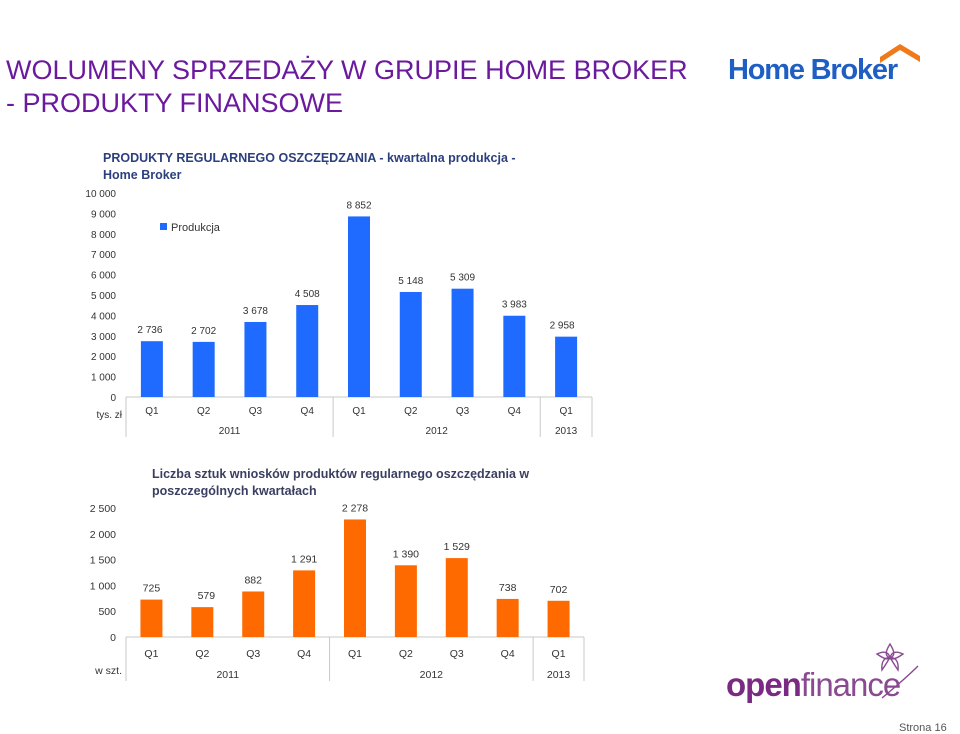  What do you see at coordinates (108, 671) in the screenshot?
I see `chart-applications-unit-label: w szt.` at bounding box center [108, 671].